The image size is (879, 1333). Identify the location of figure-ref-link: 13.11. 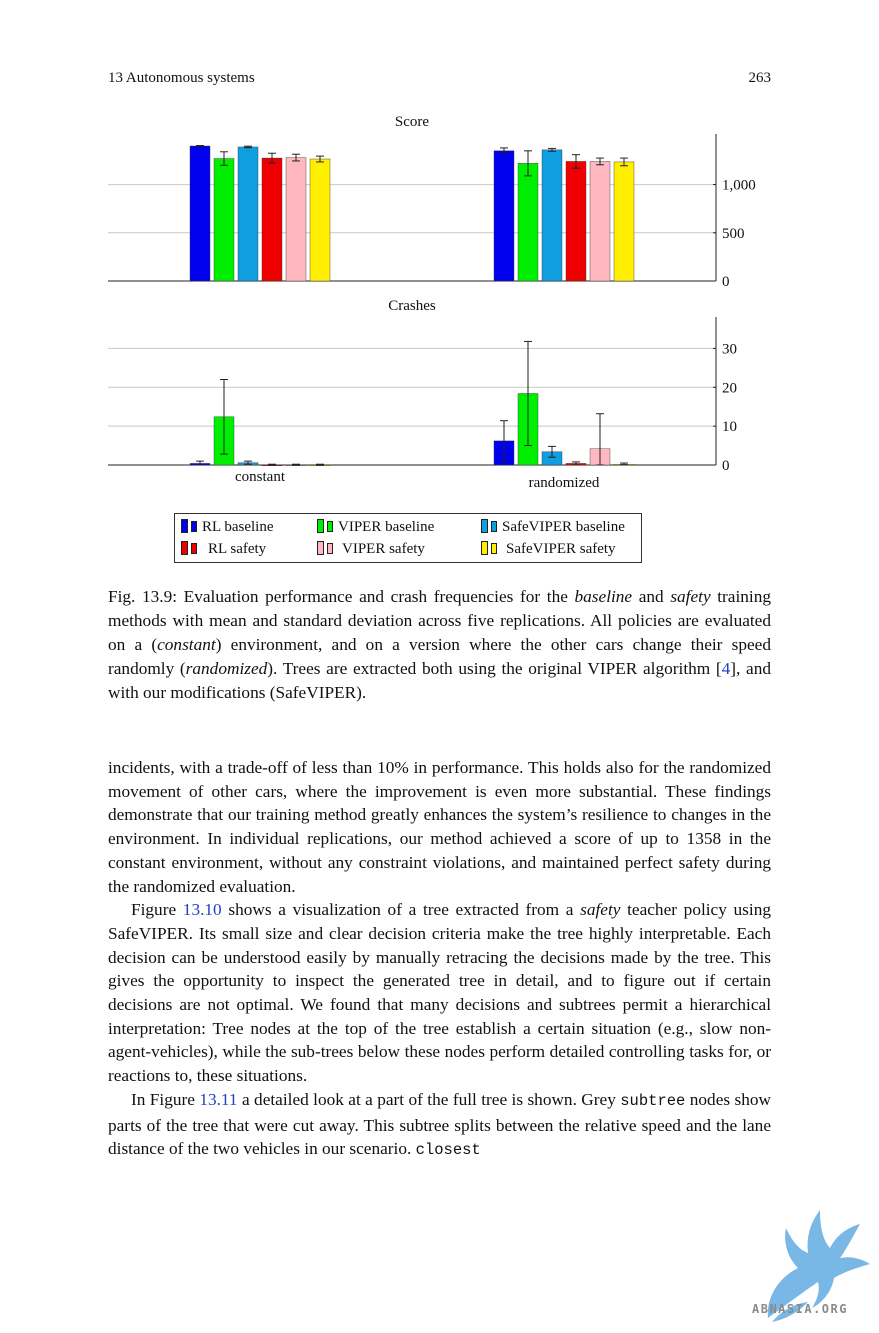
(218, 1099).